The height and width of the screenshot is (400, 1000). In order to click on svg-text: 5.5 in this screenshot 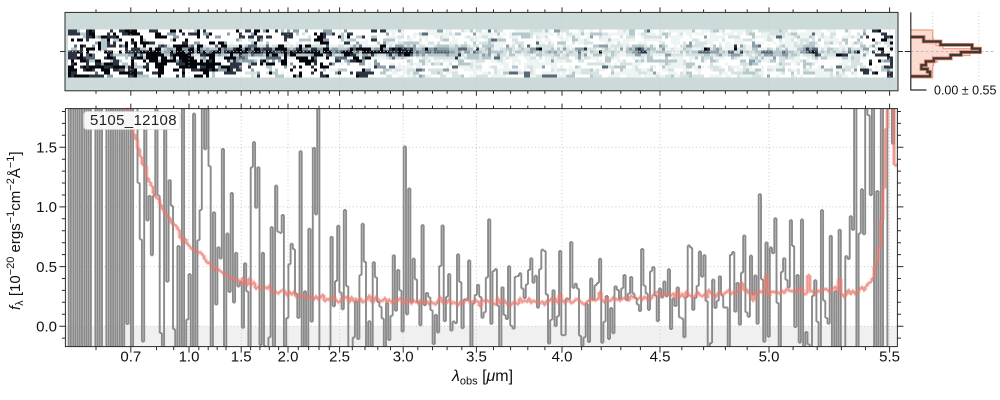, I will do `click(889, 357)`.